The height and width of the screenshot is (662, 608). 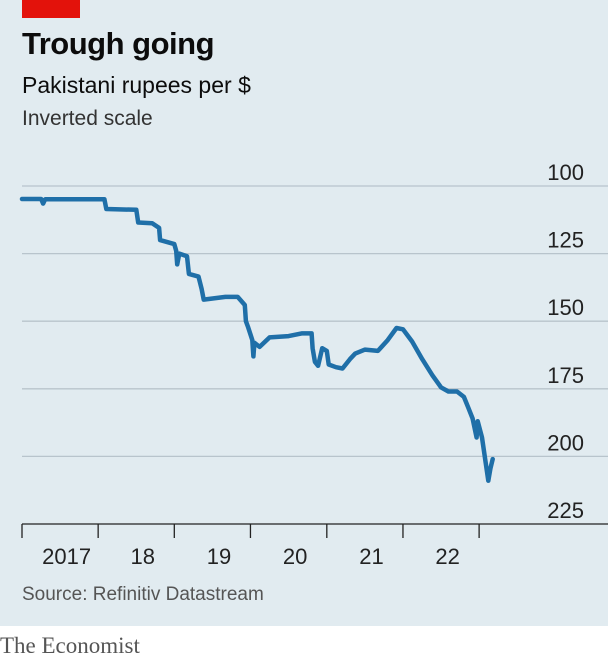 I want to click on chart-title: Trough going, so click(x=118, y=43).